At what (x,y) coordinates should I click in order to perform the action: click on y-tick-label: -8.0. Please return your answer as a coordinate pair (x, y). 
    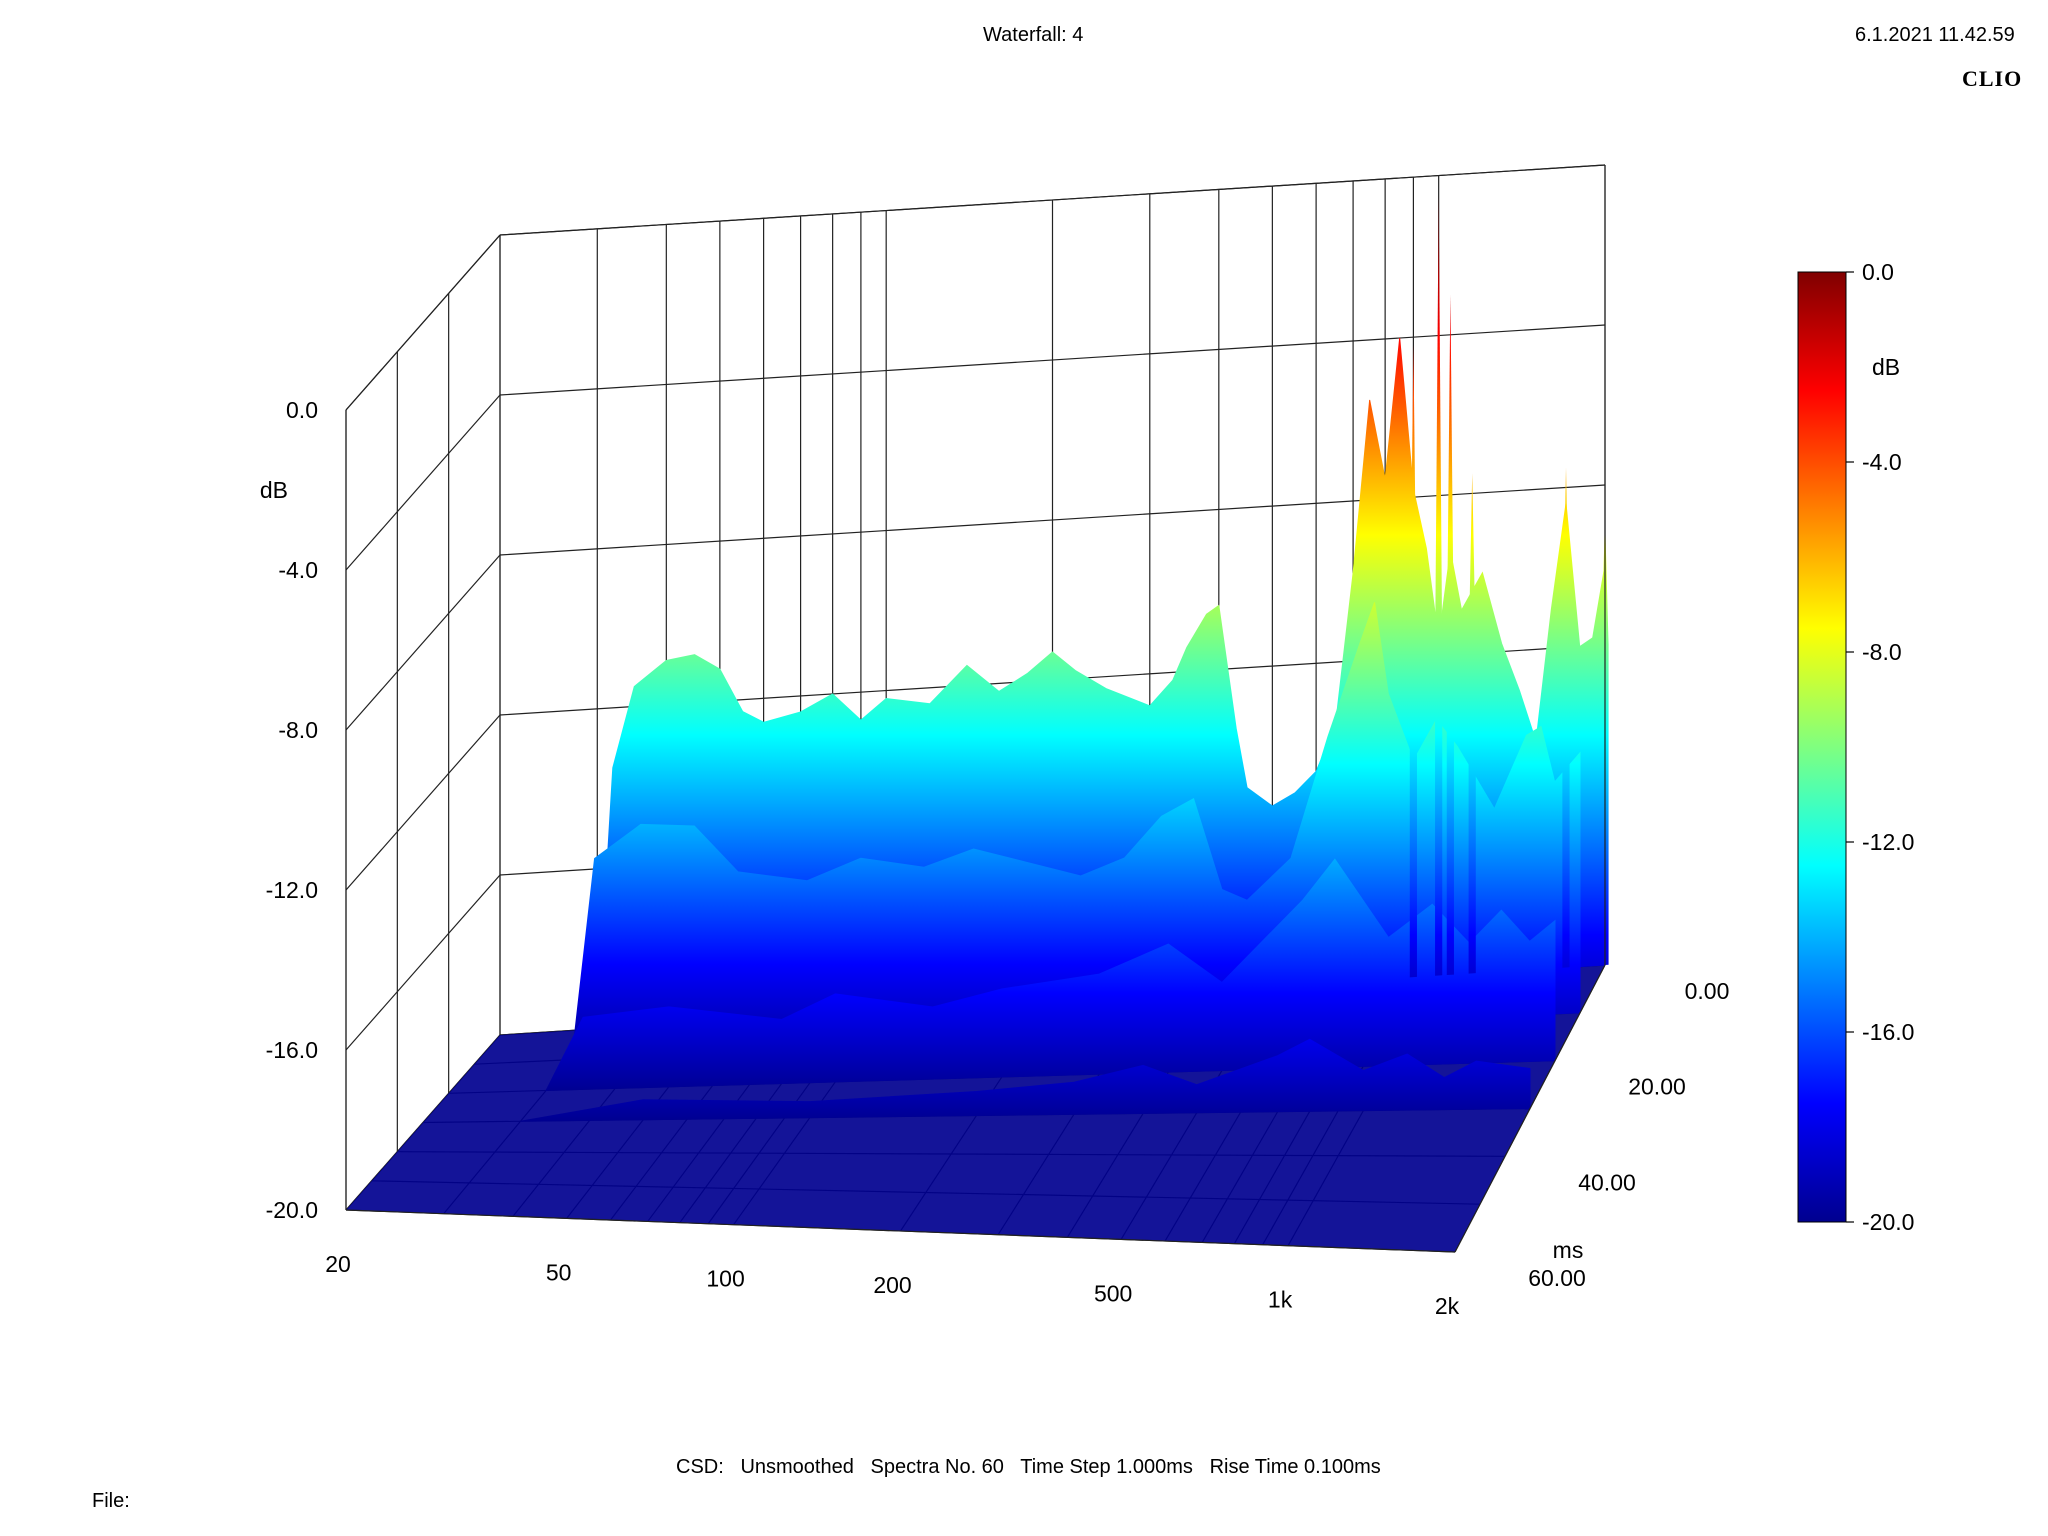
    Looking at the image, I should click on (298, 730).